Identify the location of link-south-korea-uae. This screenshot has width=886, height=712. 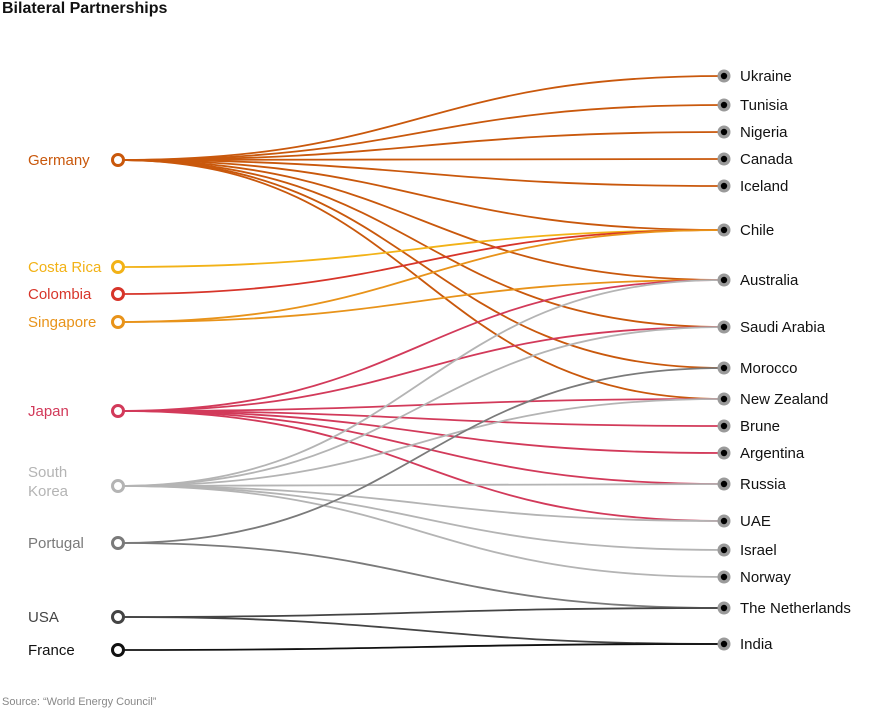
(421, 503).